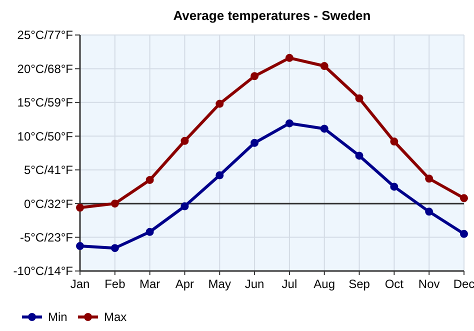 The image size is (474, 331). I want to click on y-tick-label: 15°C, so click(30, 103).